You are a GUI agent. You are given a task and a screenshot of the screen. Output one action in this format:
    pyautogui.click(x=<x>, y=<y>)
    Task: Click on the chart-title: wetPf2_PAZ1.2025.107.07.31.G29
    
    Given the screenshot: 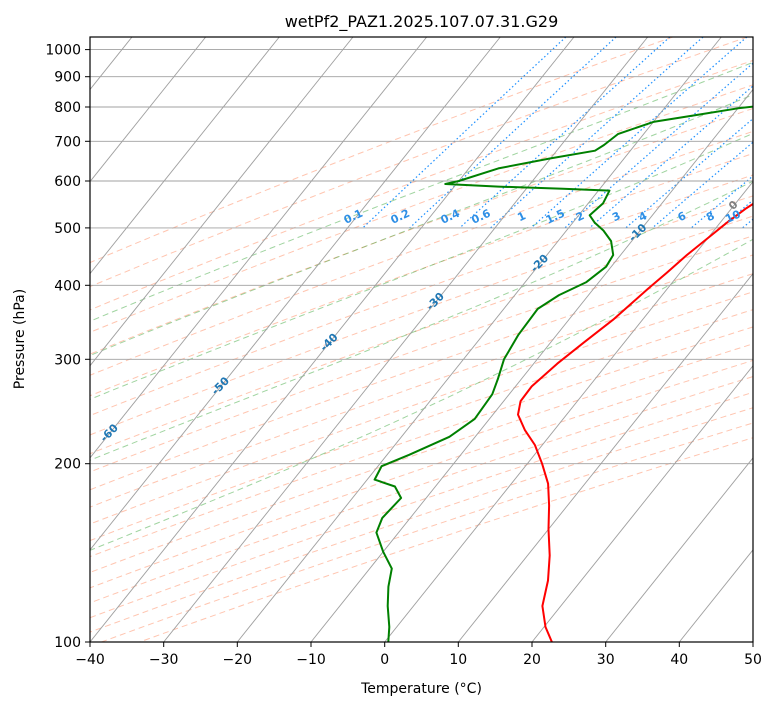 What is the action you would take?
    pyautogui.click(x=422, y=22)
    